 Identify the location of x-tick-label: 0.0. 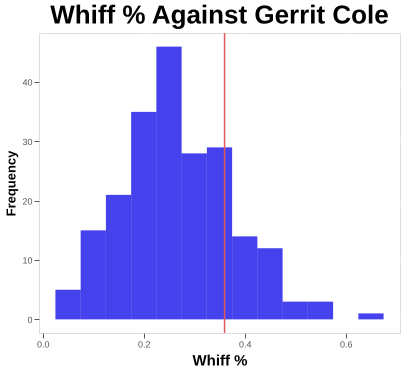
(43, 345).